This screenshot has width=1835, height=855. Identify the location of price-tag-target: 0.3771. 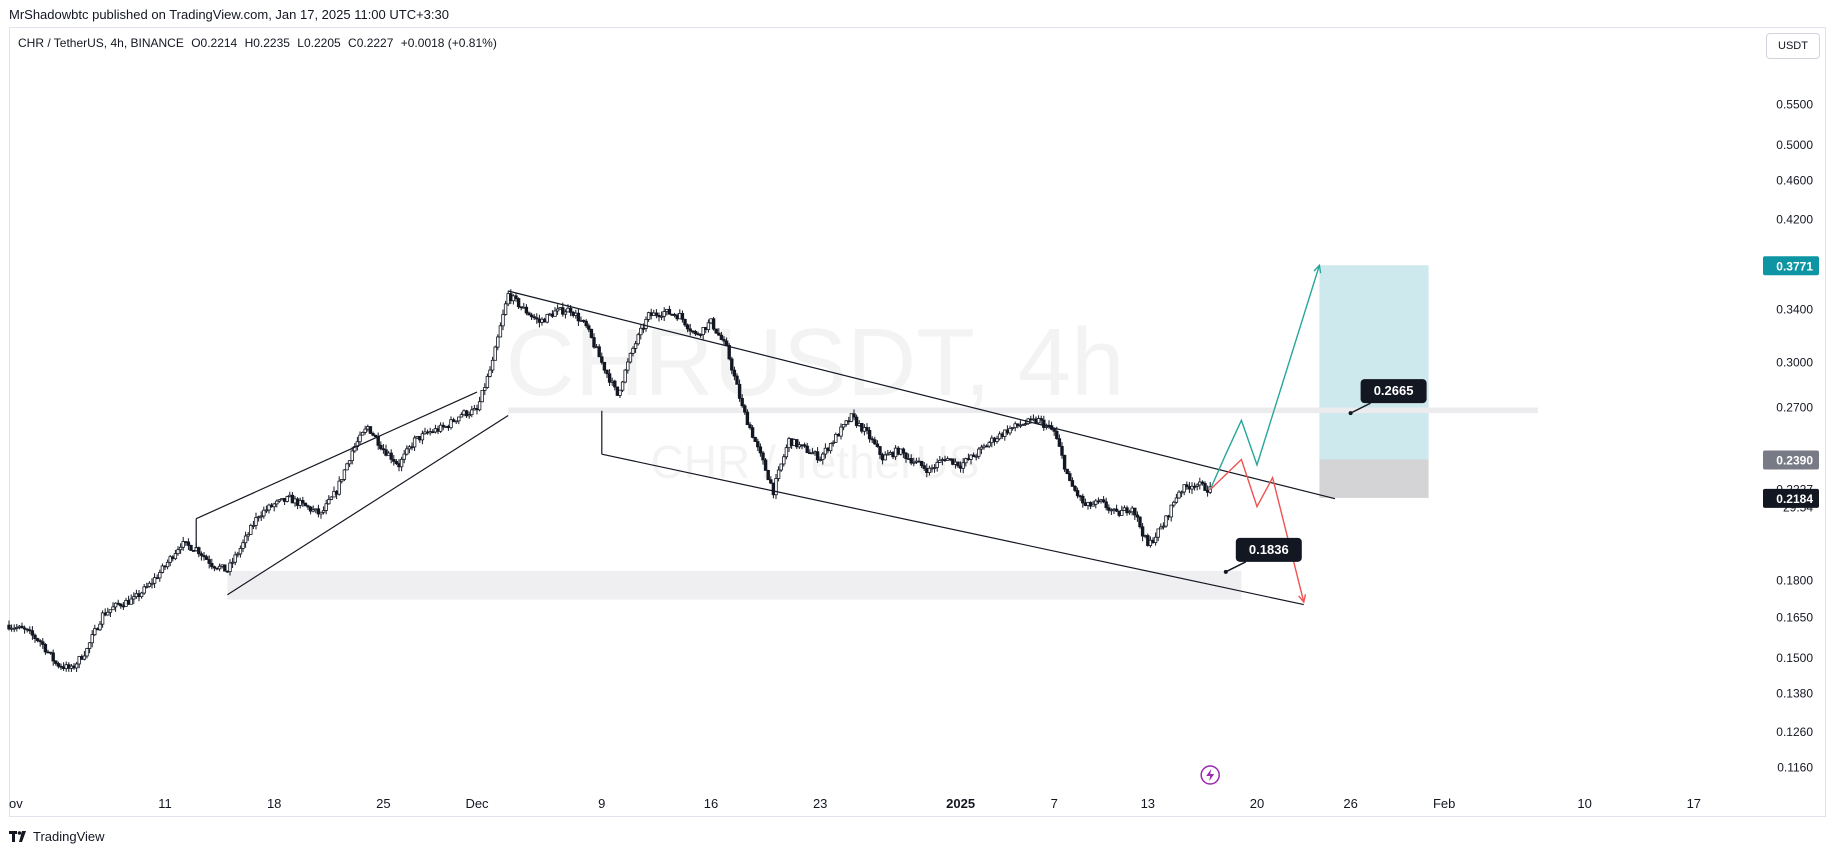
(1794, 266).